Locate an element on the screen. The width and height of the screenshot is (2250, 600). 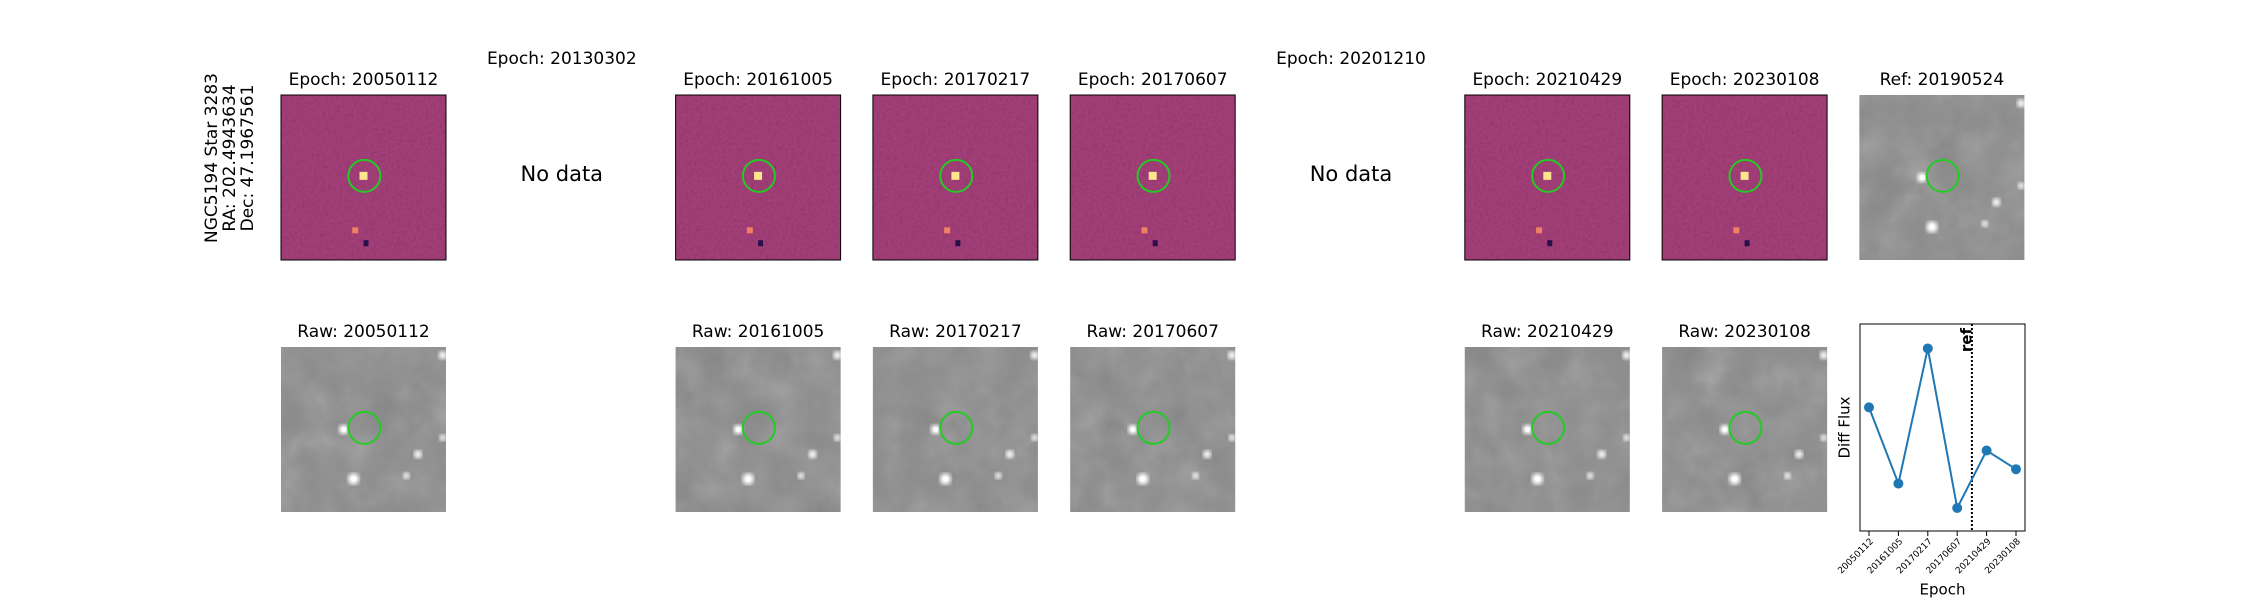
panel-title: Epoch: 20210429 is located at coordinates (1547, 80).